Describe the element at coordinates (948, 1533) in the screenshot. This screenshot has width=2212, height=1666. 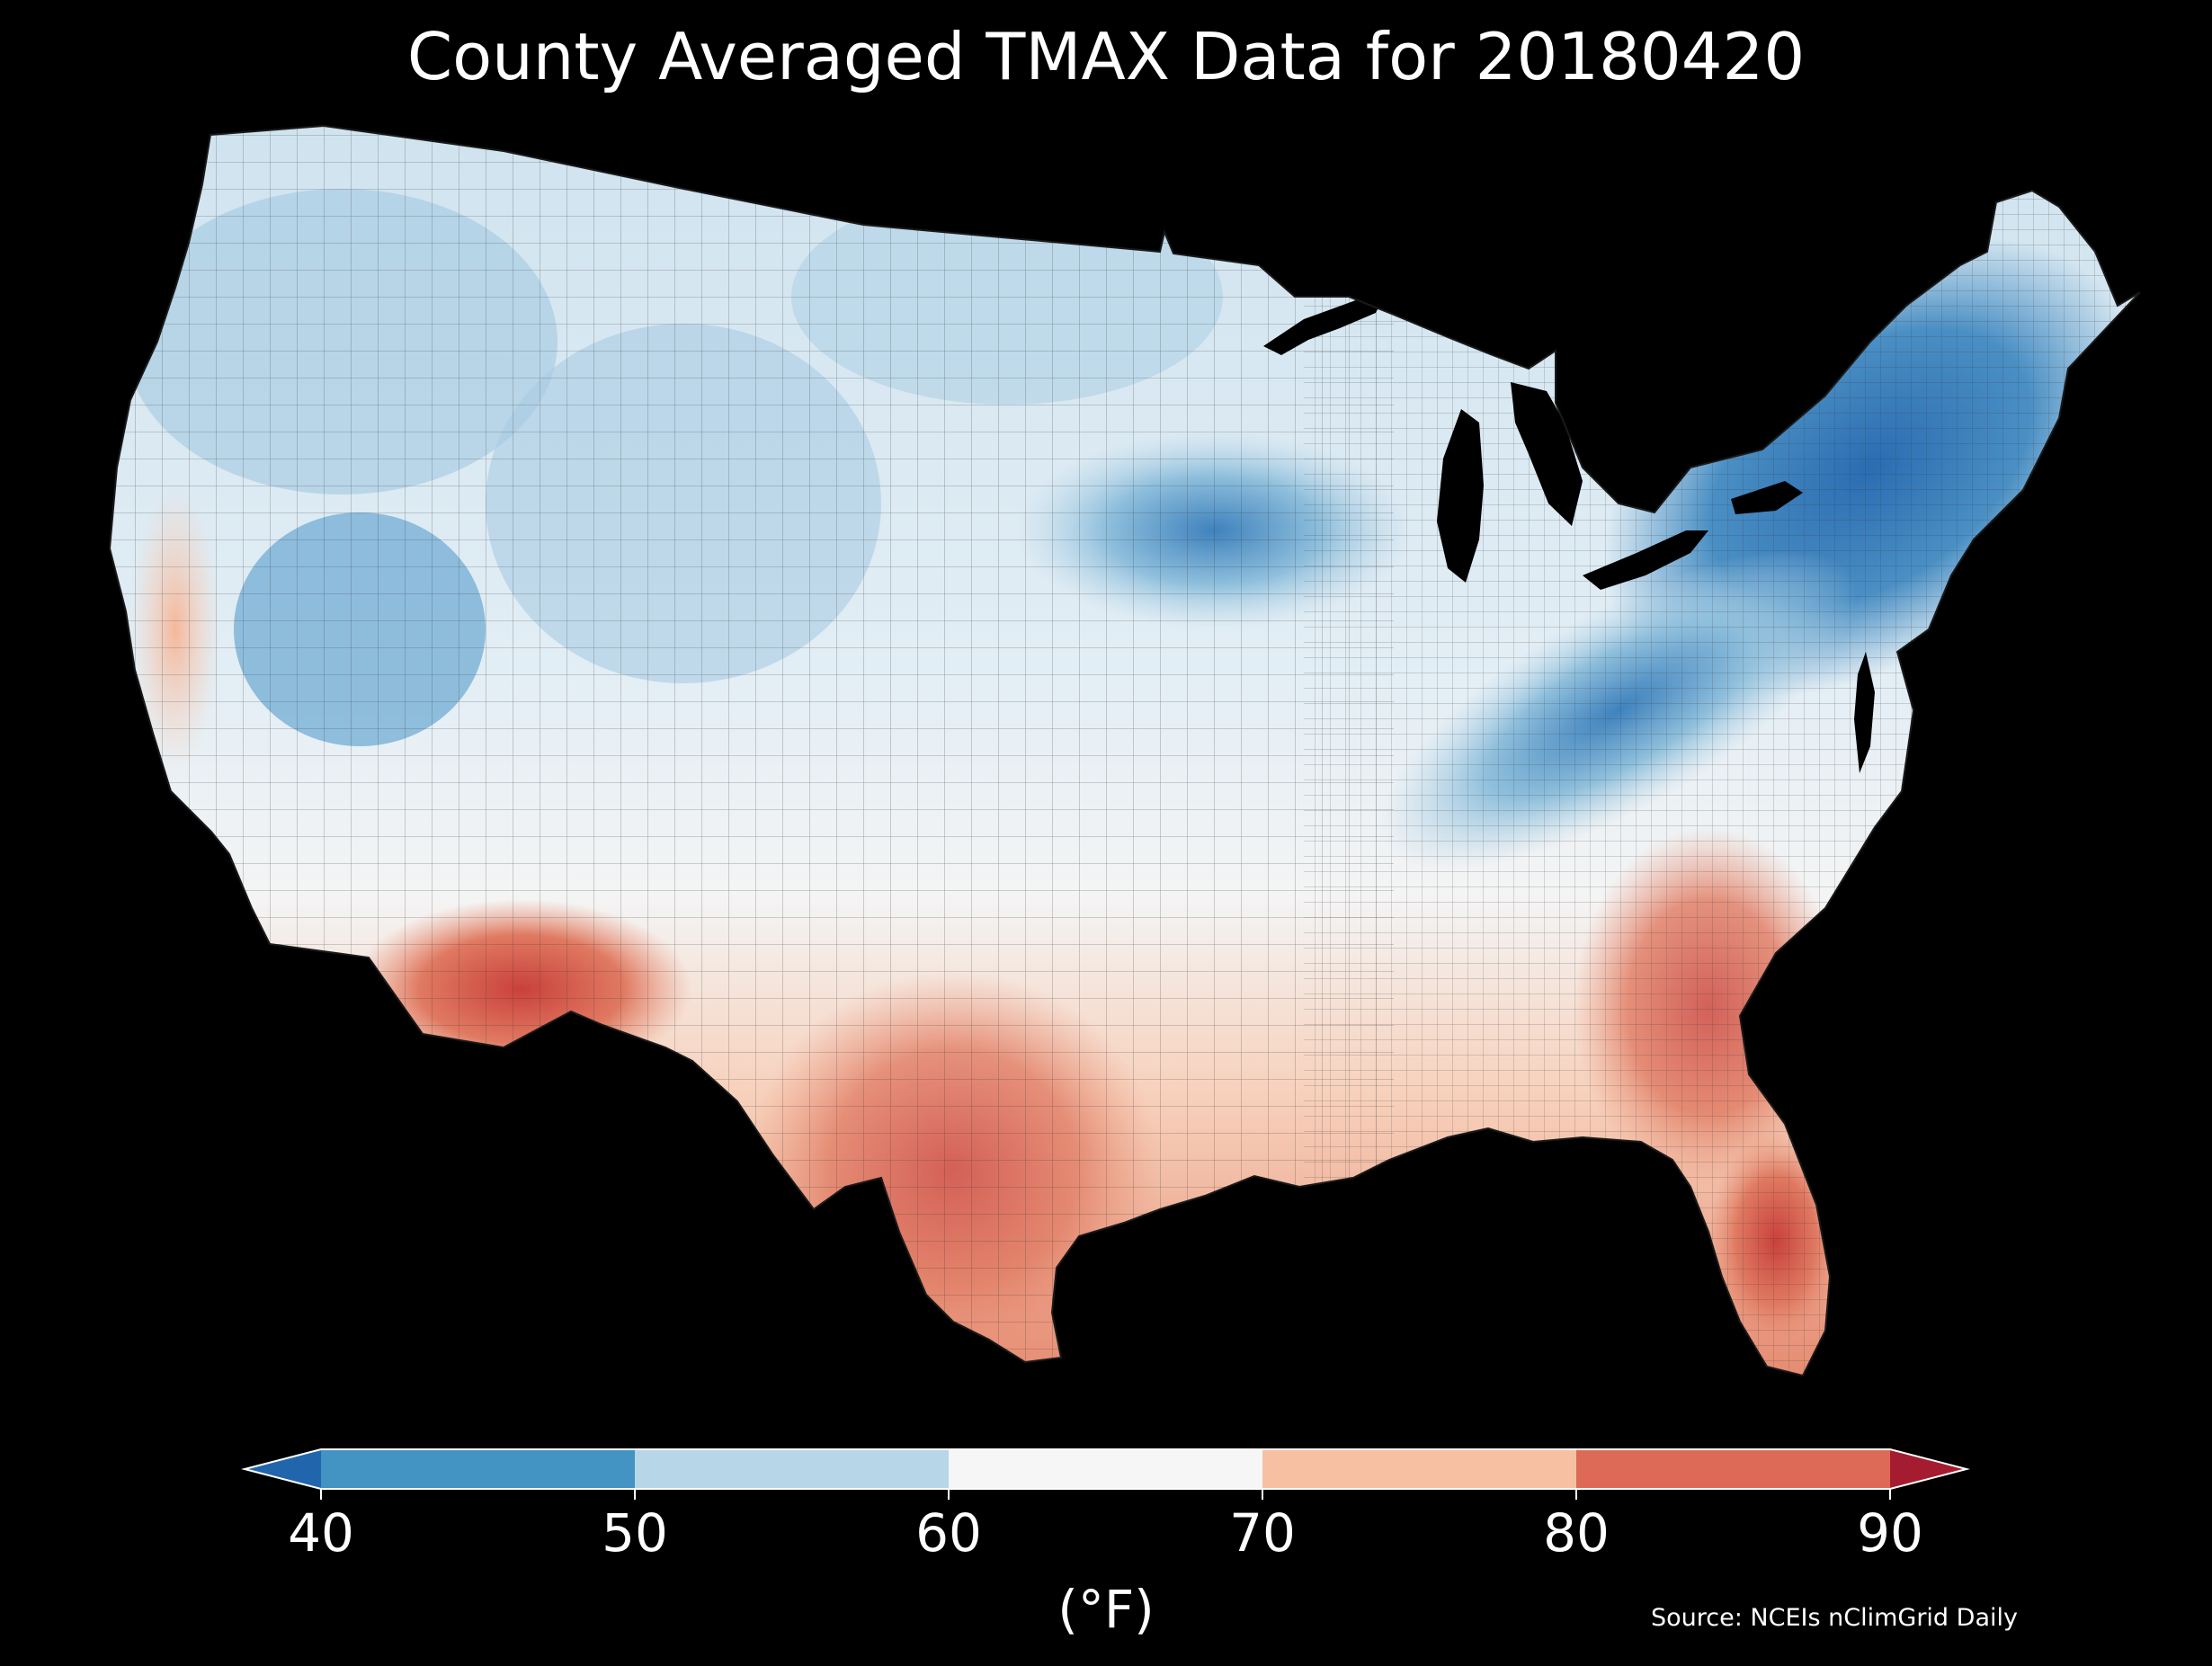
I see `colorbar-tick-label: 60` at that location.